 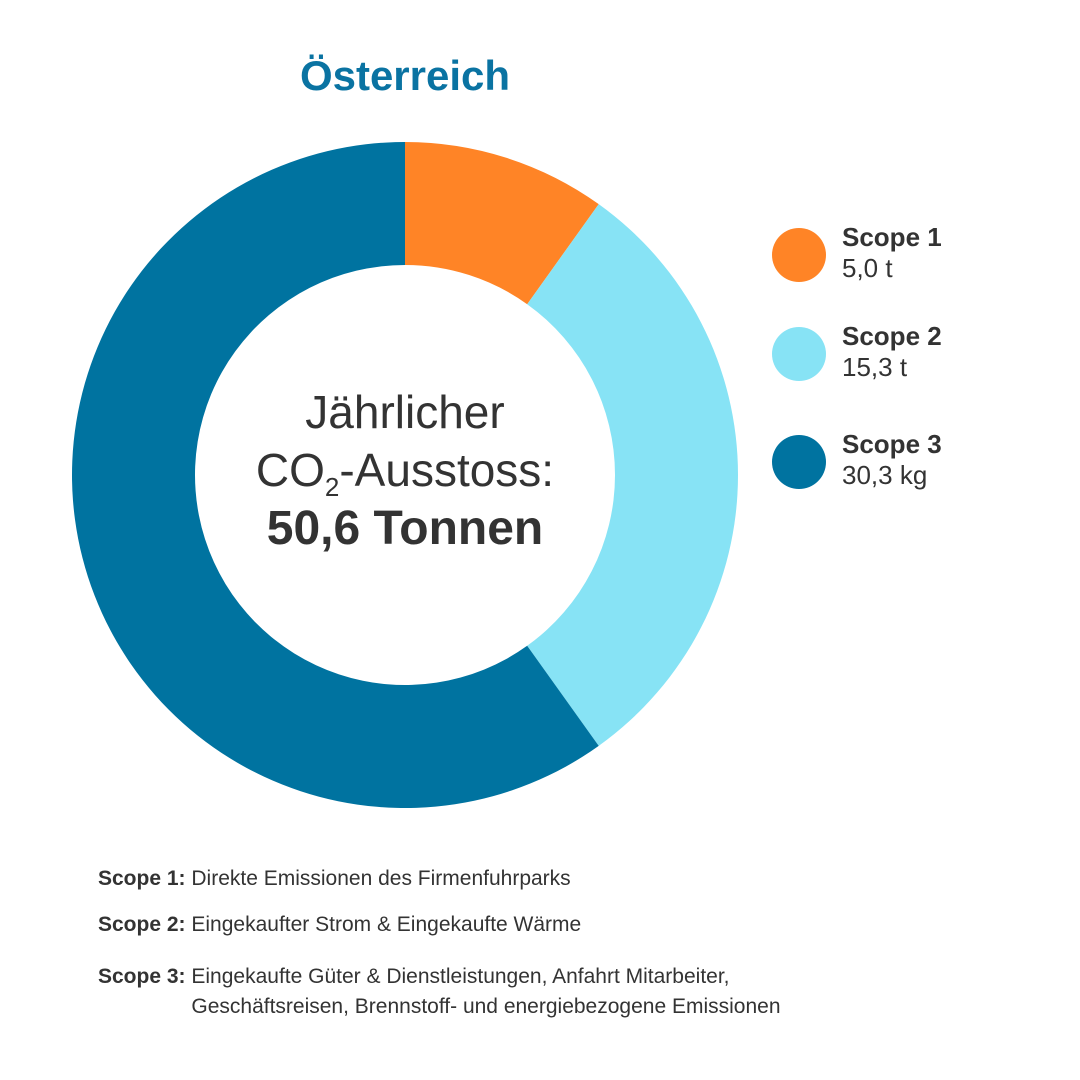 What do you see at coordinates (405, 528) in the screenshot?
I see `center-total: 50,6 Tonnen` at bounding box center [405, 528].